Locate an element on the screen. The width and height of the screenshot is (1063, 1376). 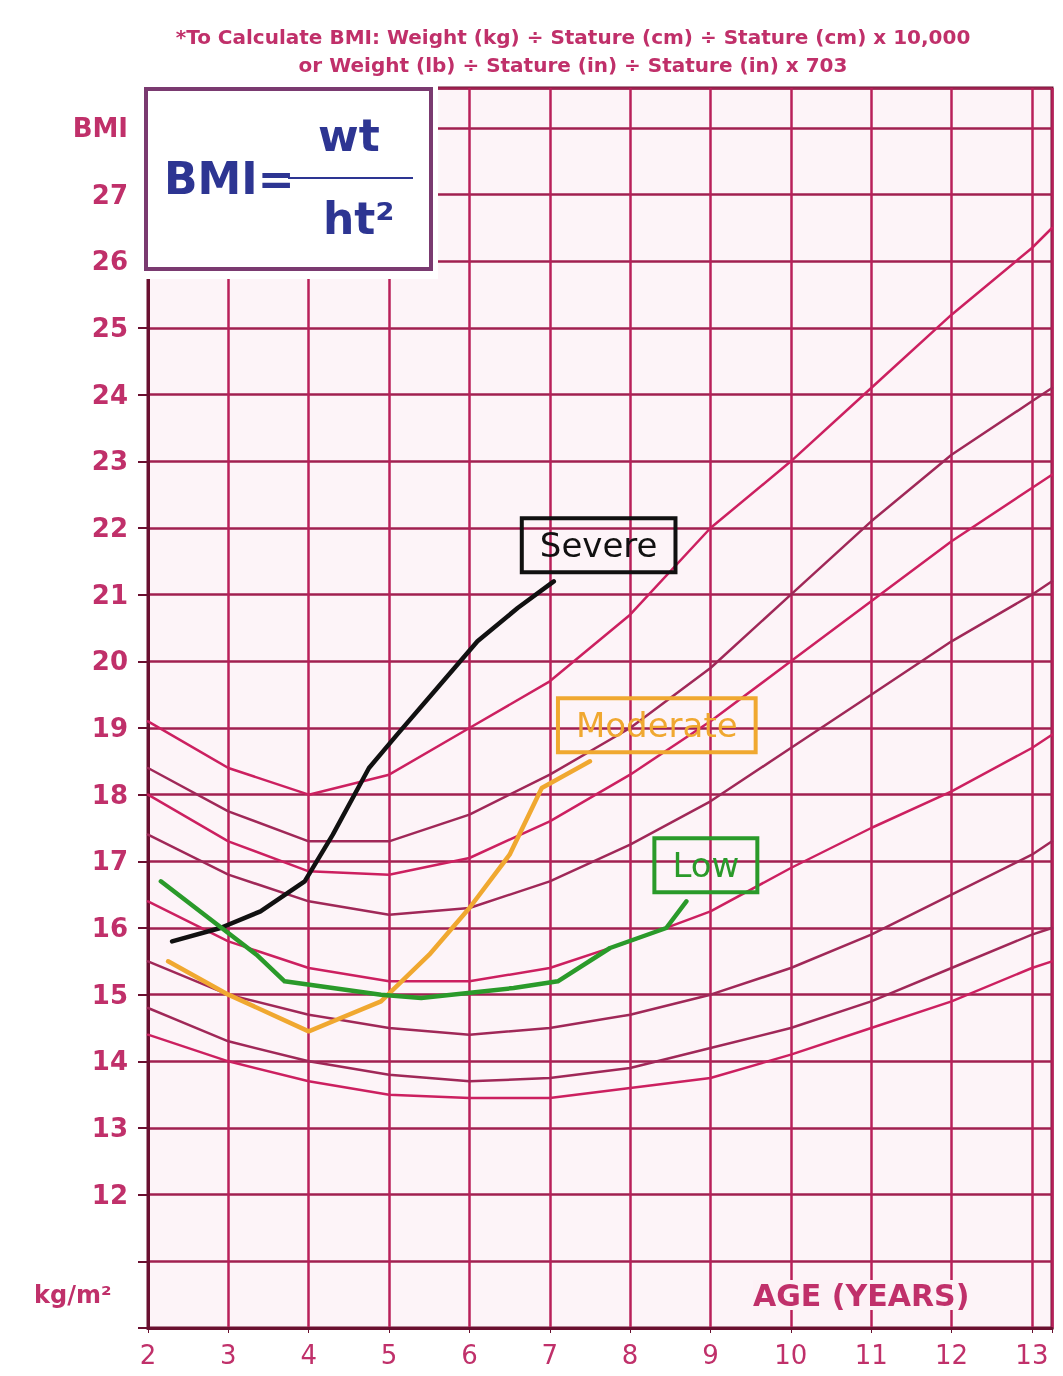
y-tick-label: BMI is located at coordinates (100, 128).